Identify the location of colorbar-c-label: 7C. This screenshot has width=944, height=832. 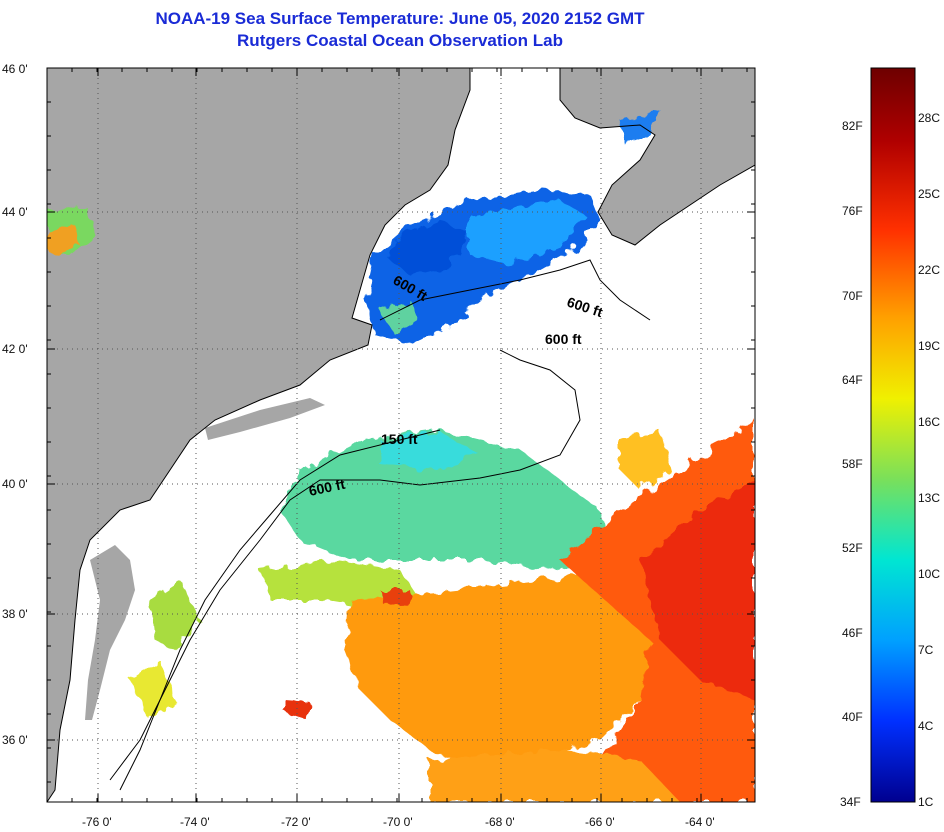
(926, 650).